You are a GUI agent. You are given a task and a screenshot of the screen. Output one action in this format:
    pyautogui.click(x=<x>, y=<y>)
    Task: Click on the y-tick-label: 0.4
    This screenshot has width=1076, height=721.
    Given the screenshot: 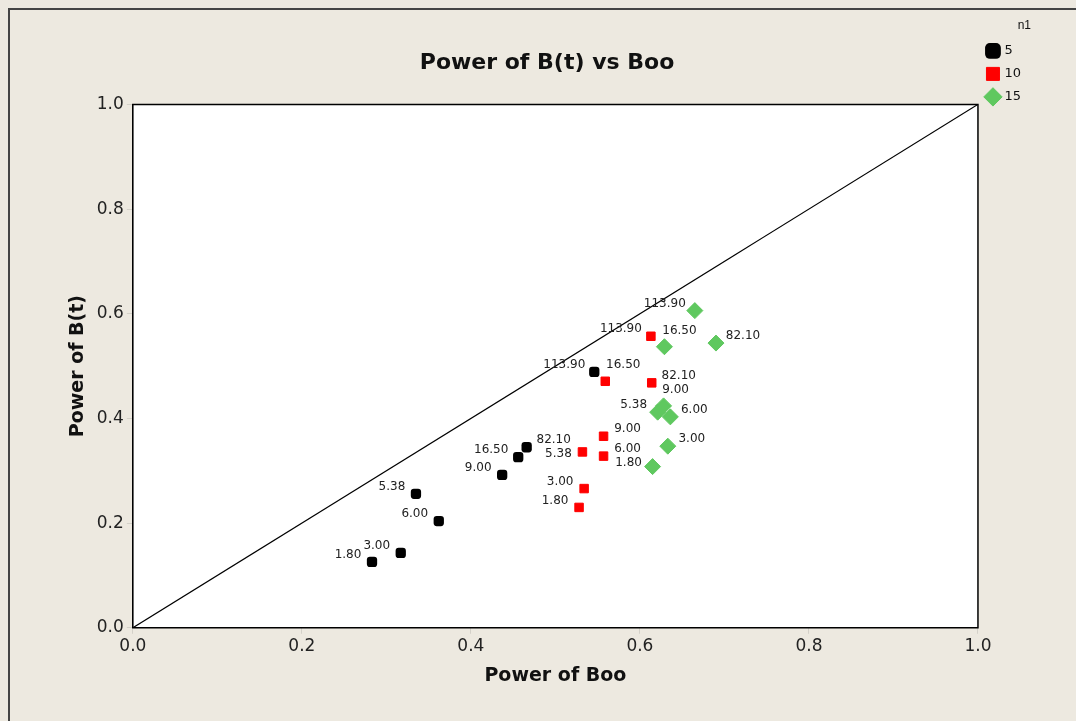 What is the action you would take?
    pyautogui.click(x=110, y=416)
    